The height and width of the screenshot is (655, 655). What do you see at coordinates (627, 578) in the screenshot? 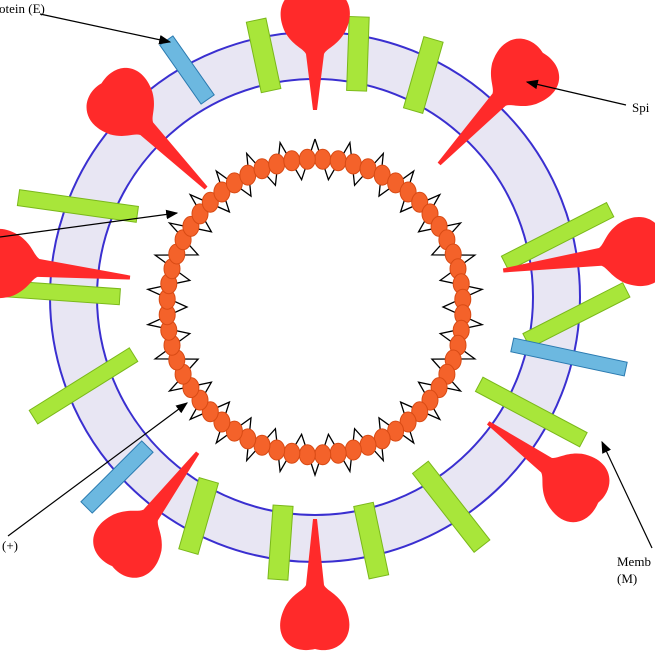
I see `membrane-protein-label-line2: (M)` at bounding box center [627, 578].